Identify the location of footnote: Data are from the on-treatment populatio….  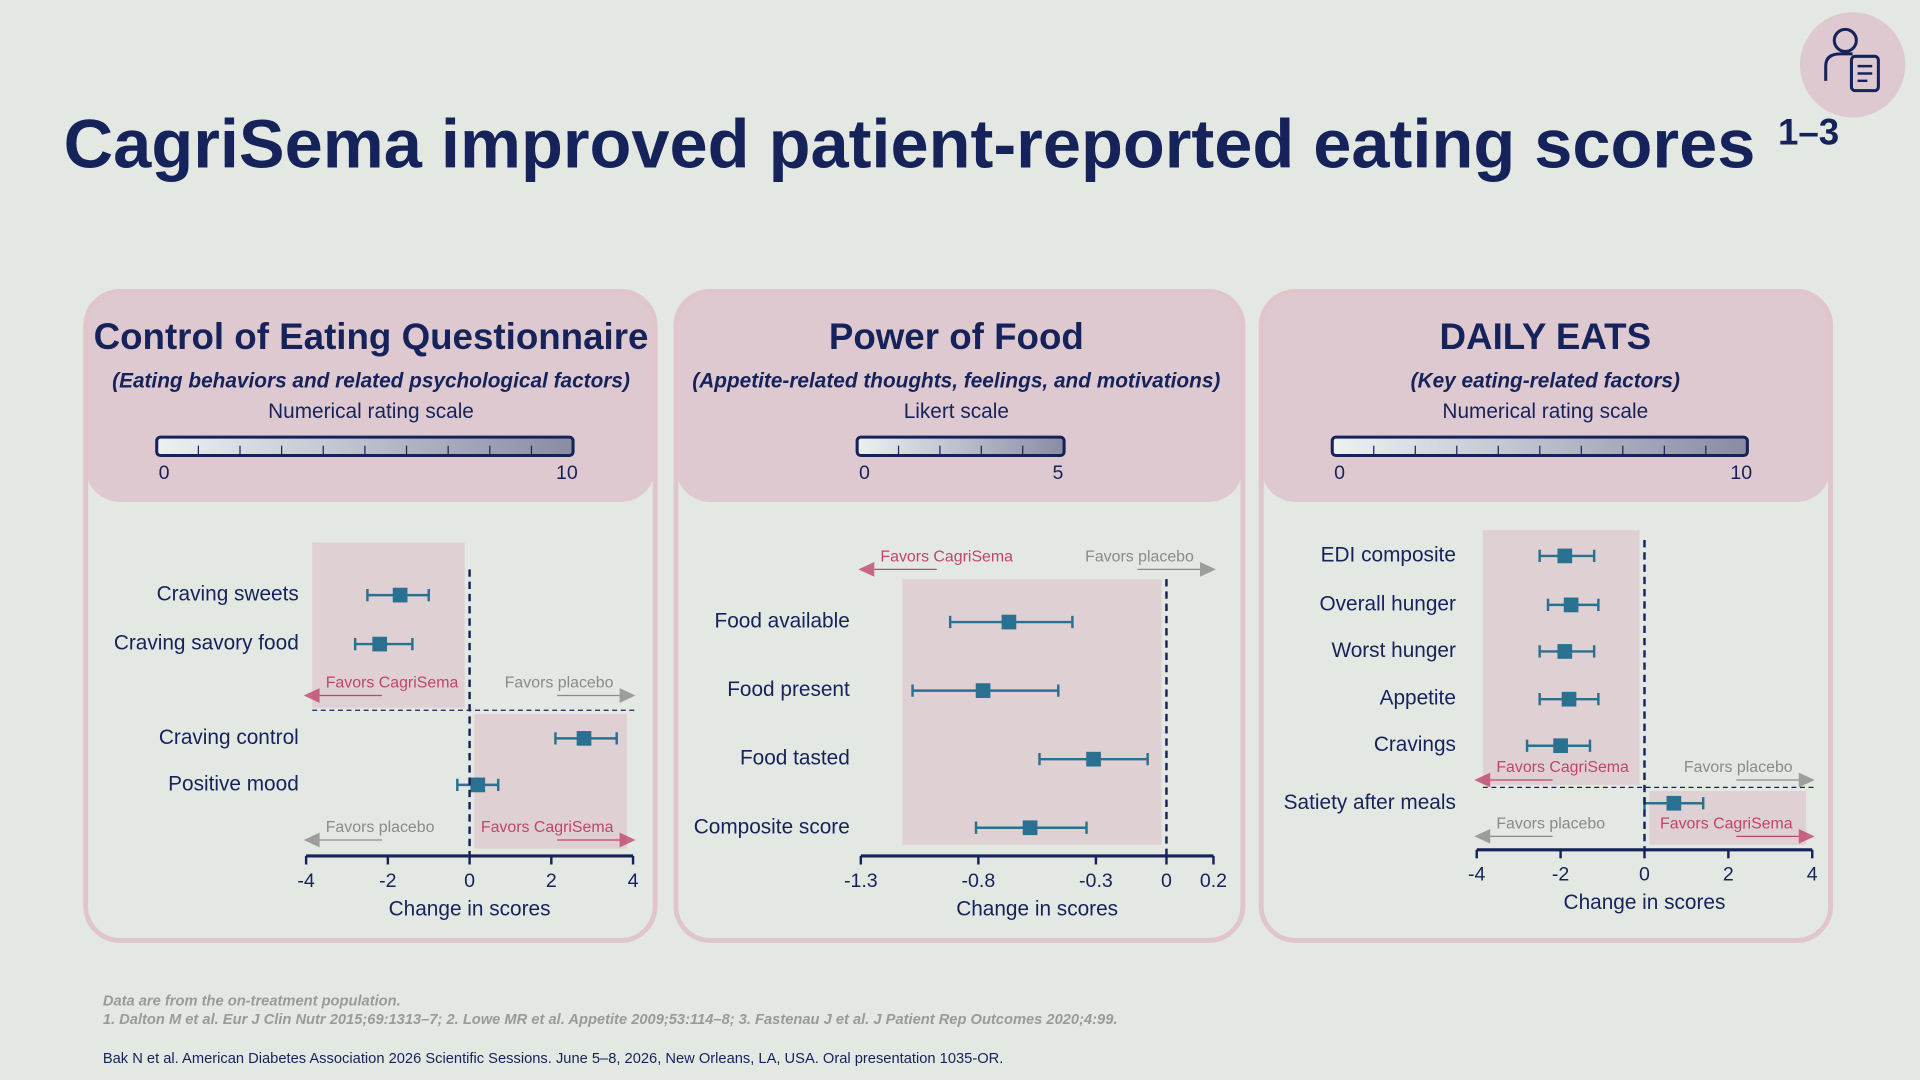
(252, 1002).